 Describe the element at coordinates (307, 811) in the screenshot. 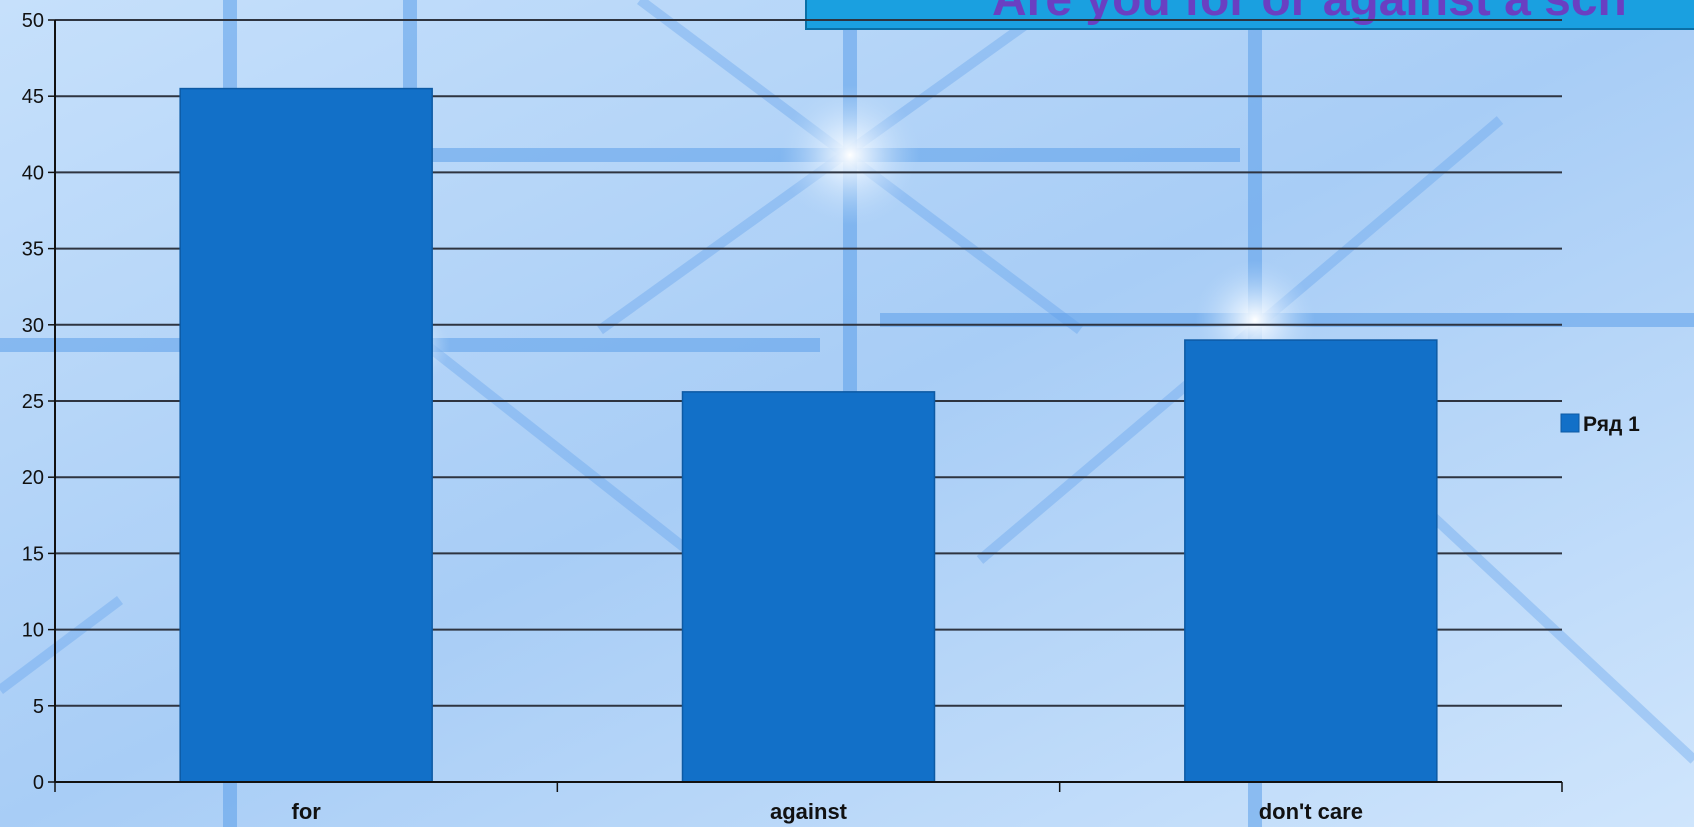

I see `x-tick-label: for` at that location.